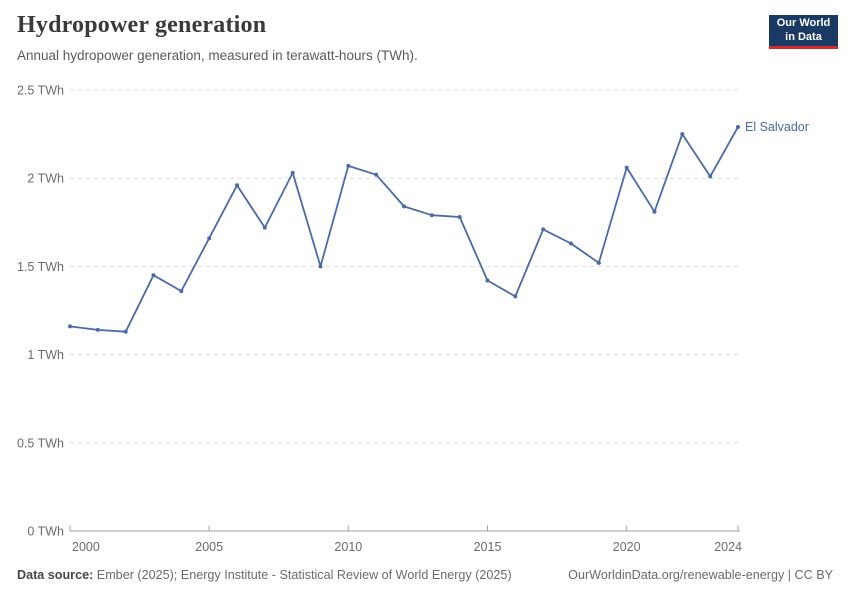 Image resolution: width=850 pixels, height=600 pixels. Describe the element at coordinates (777, 127) in the screenshot. I see `entity-label: El Salvador` at that location.